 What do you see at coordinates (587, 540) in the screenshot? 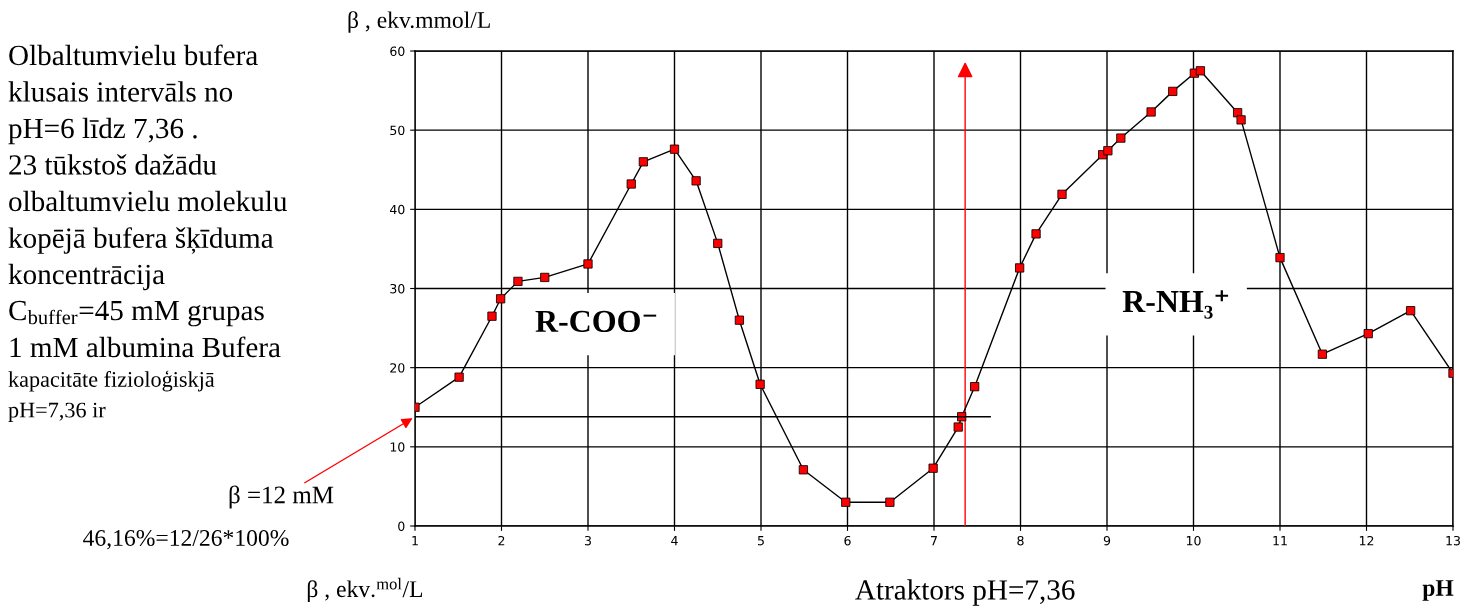
I see `x-tick-label: 3` at bounding box center [587, 540].